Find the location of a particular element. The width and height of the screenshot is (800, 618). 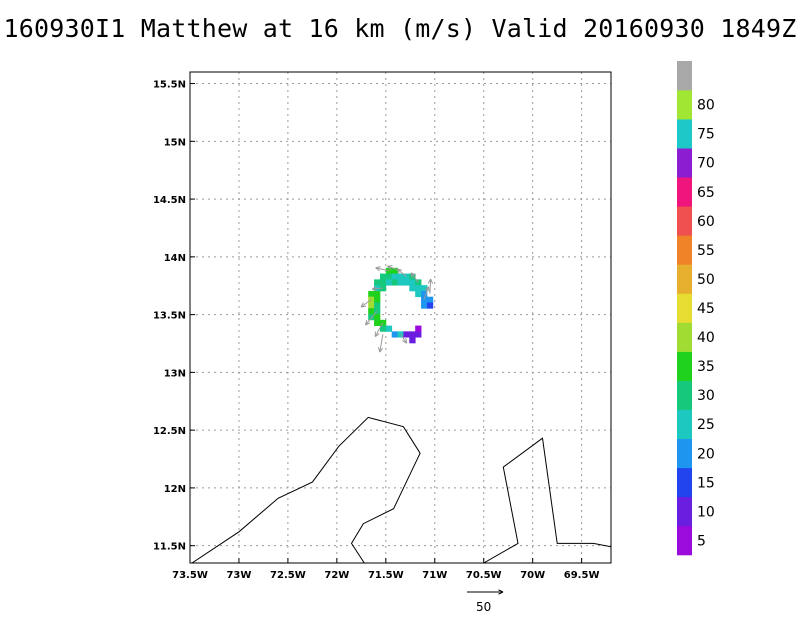

colorbar-label: 15 is located at coordinates (706, 483).